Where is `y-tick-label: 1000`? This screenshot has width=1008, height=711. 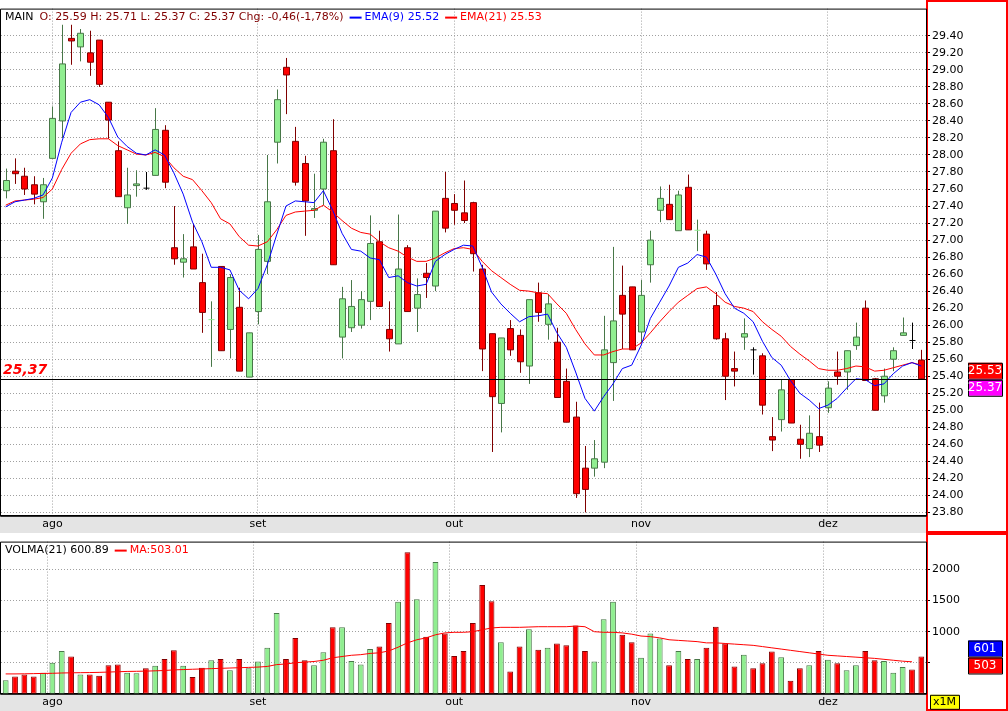 y-tick-label: 1000 is located at coordinates (946, 631).